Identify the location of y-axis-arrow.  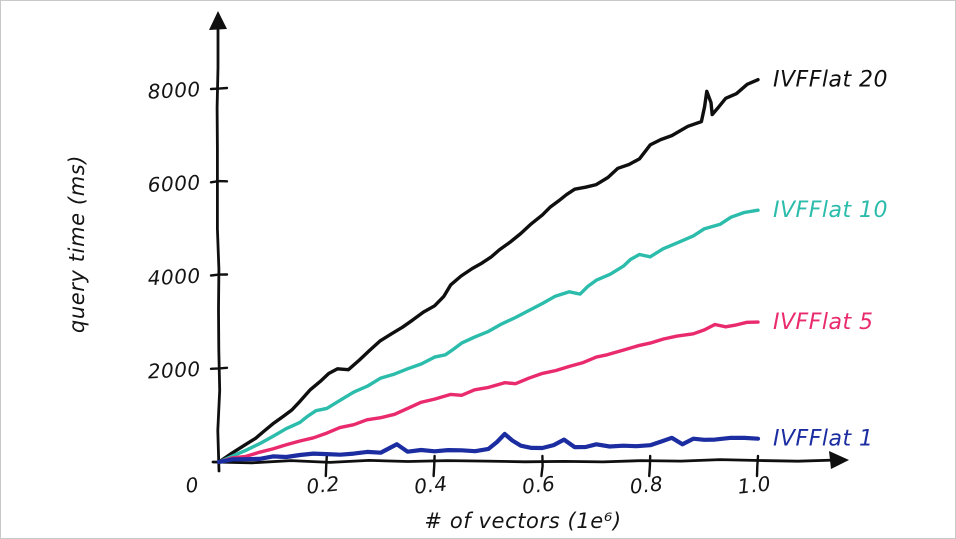
(218, 20).